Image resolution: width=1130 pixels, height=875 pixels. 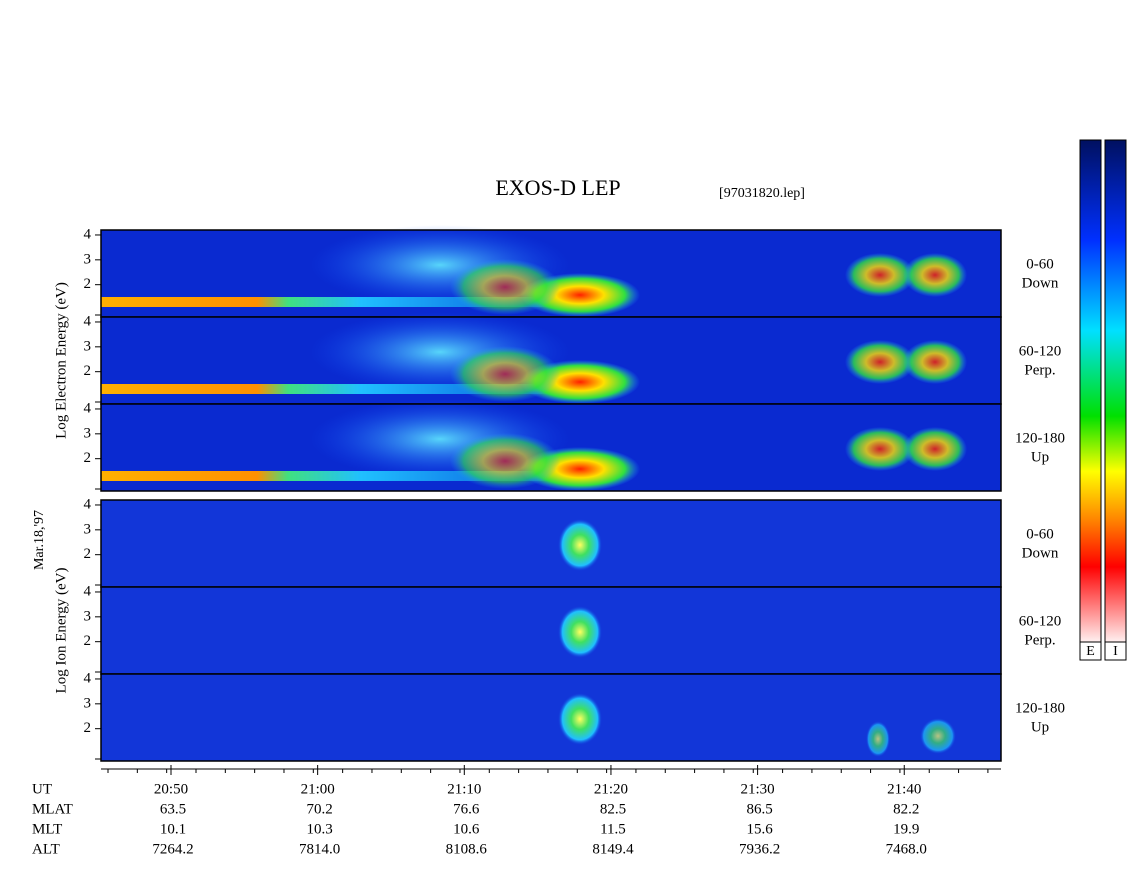 What do you see at coordinates (320, 829) in the screenshot?
I see `ephemeris-value: 10.3` at bounding box center [320, 829].